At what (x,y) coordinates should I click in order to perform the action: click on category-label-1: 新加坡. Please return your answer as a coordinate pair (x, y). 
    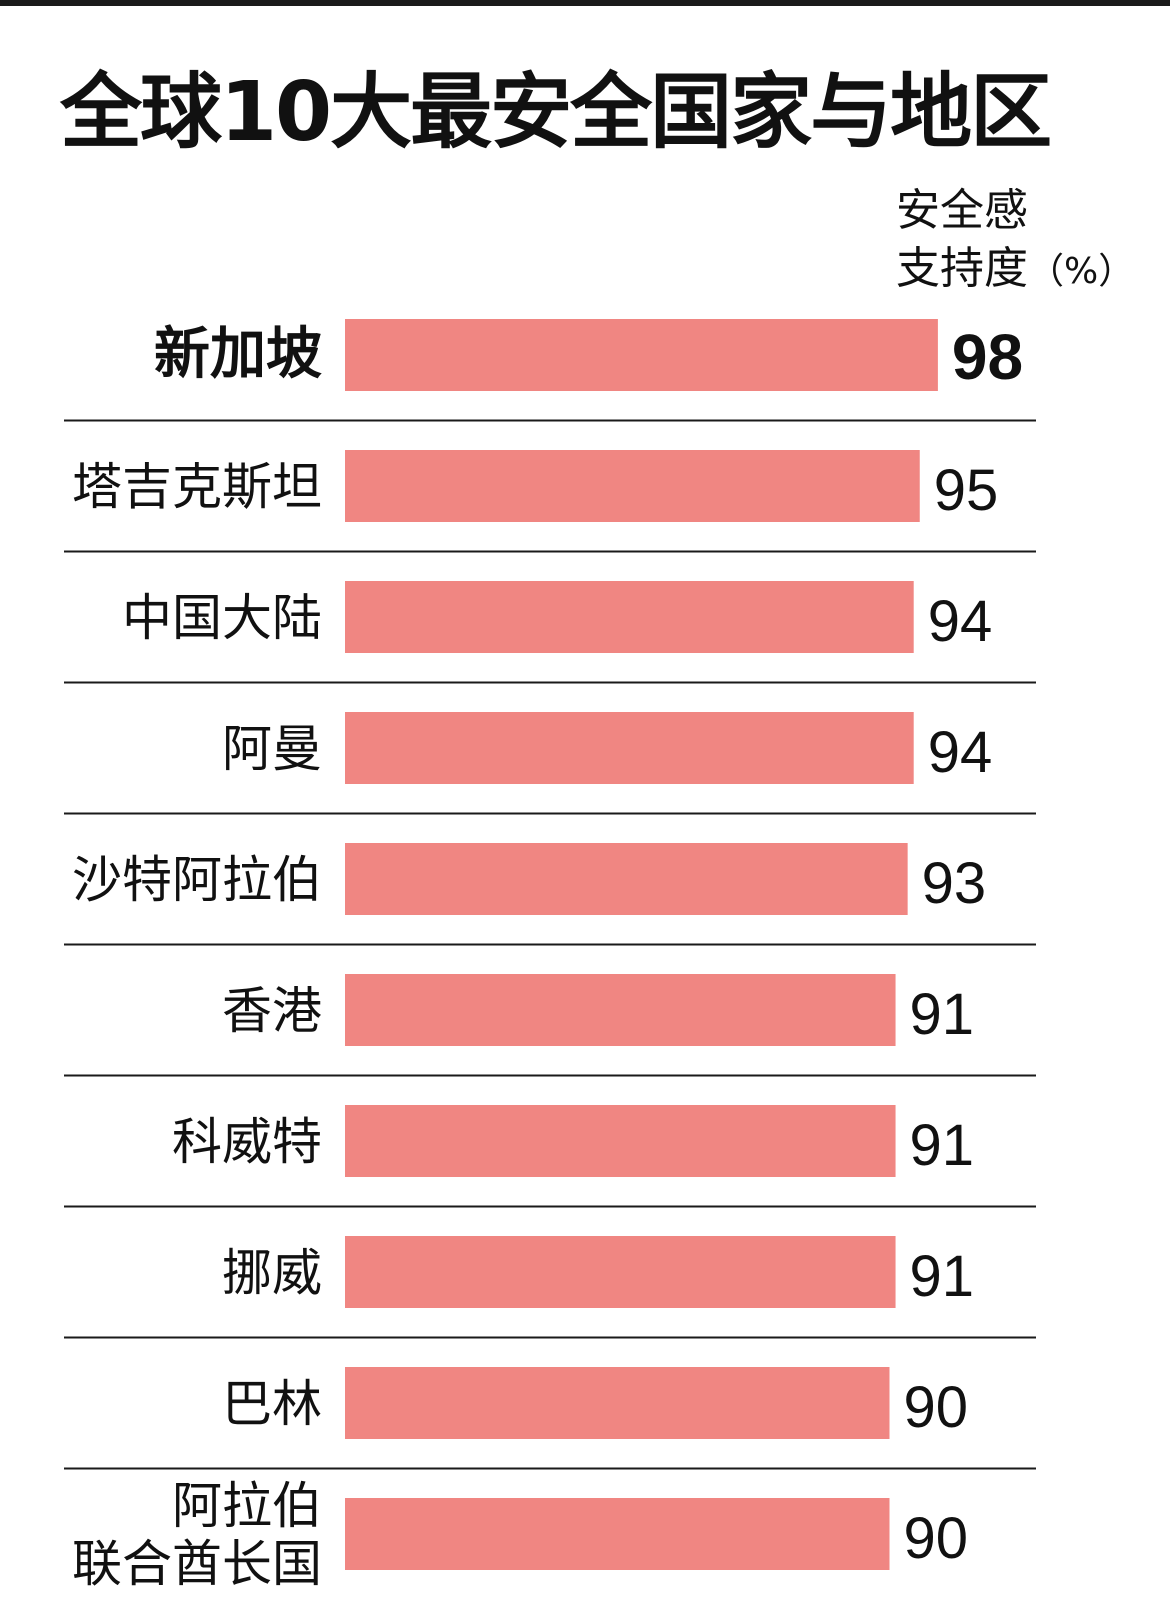
    Looking at the image, I should click on (238, 354).